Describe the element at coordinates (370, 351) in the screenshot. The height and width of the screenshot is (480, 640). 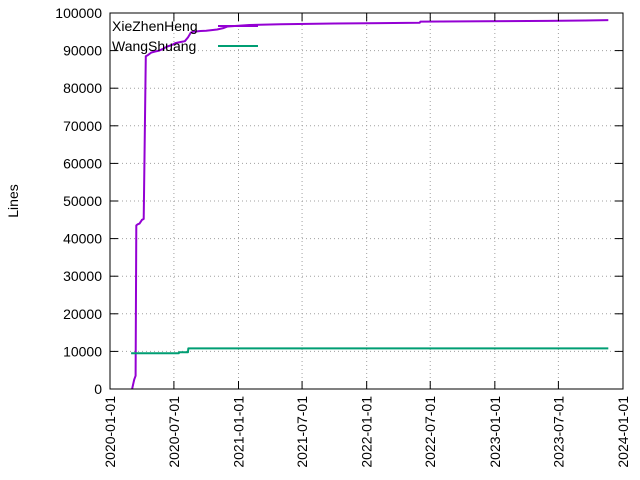
I see `series-line-wangshuang` at that location.